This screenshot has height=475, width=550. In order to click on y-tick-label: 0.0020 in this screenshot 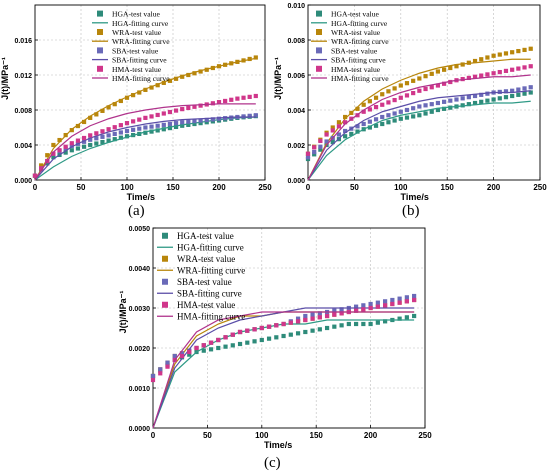, I will do `click(140, 349)`.